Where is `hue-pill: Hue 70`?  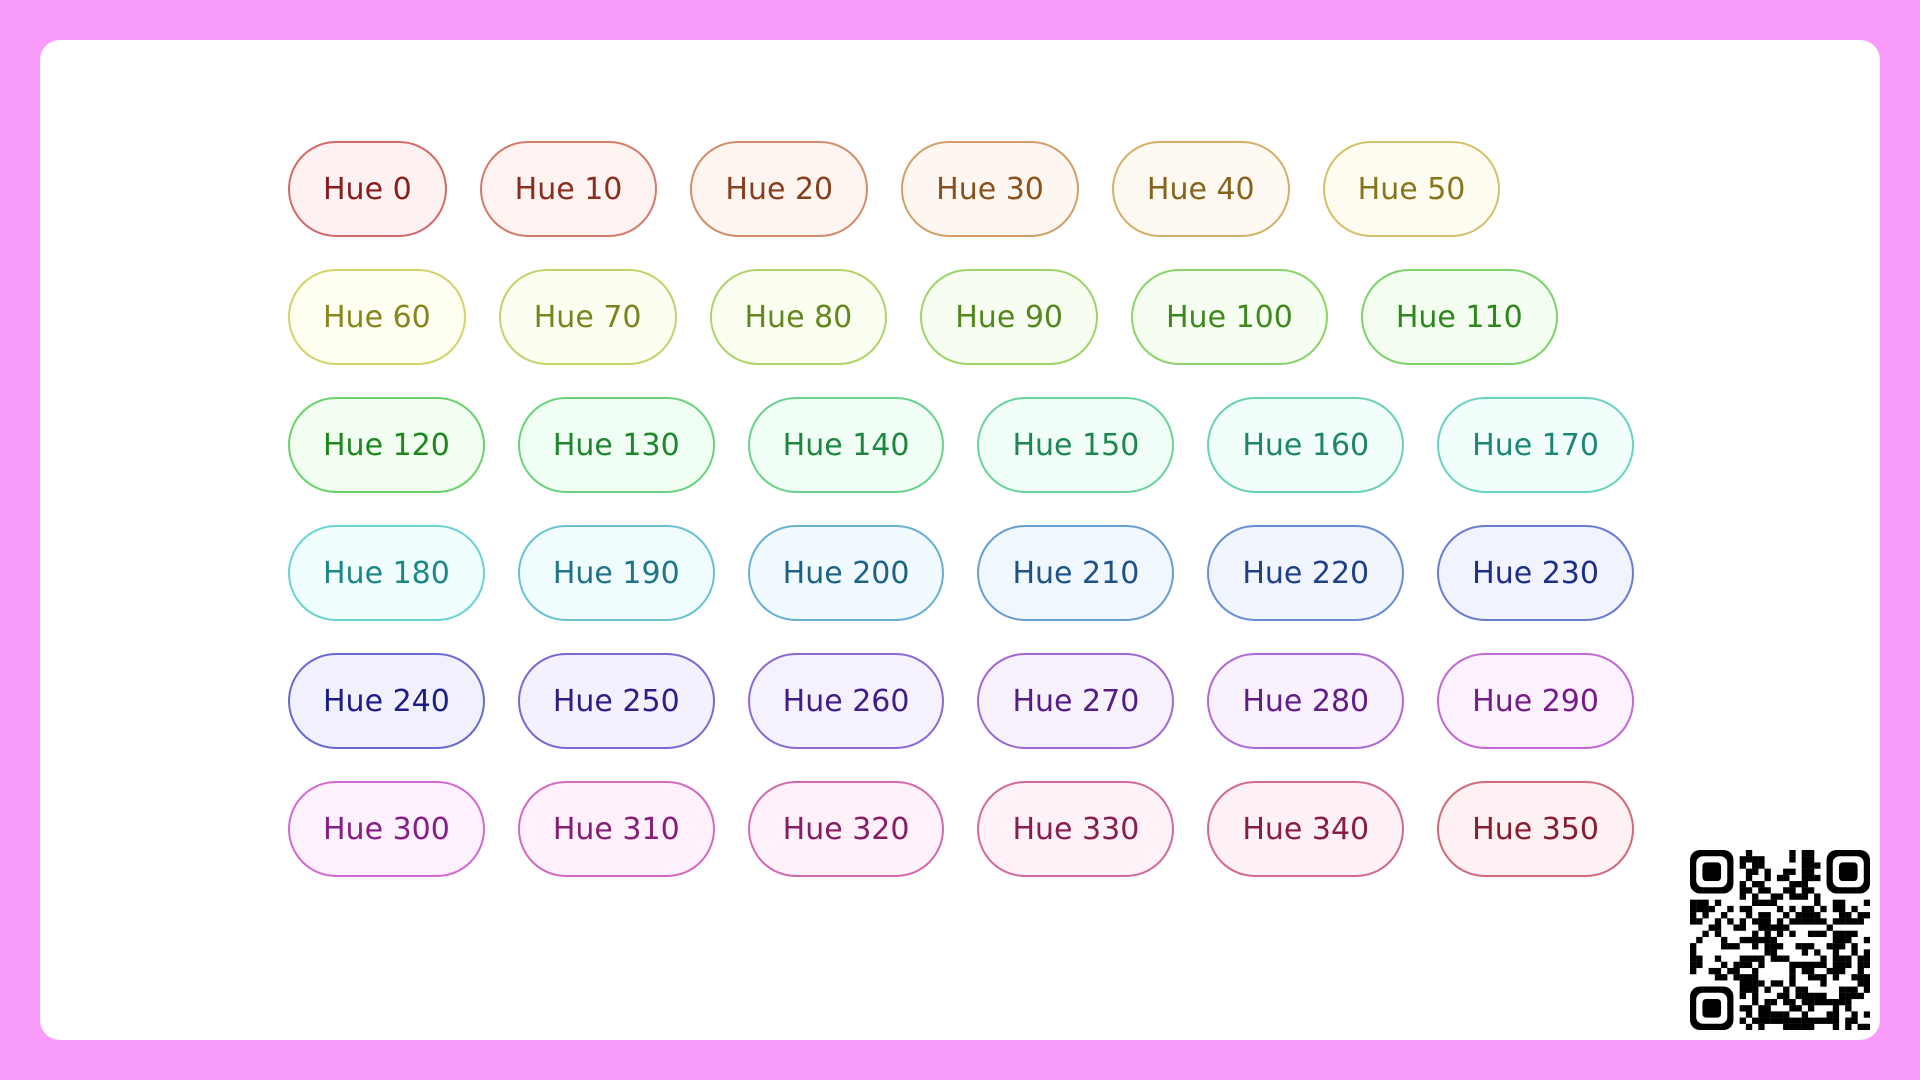
hue-pill: Hue 70 is located at coordinates (587, 317).